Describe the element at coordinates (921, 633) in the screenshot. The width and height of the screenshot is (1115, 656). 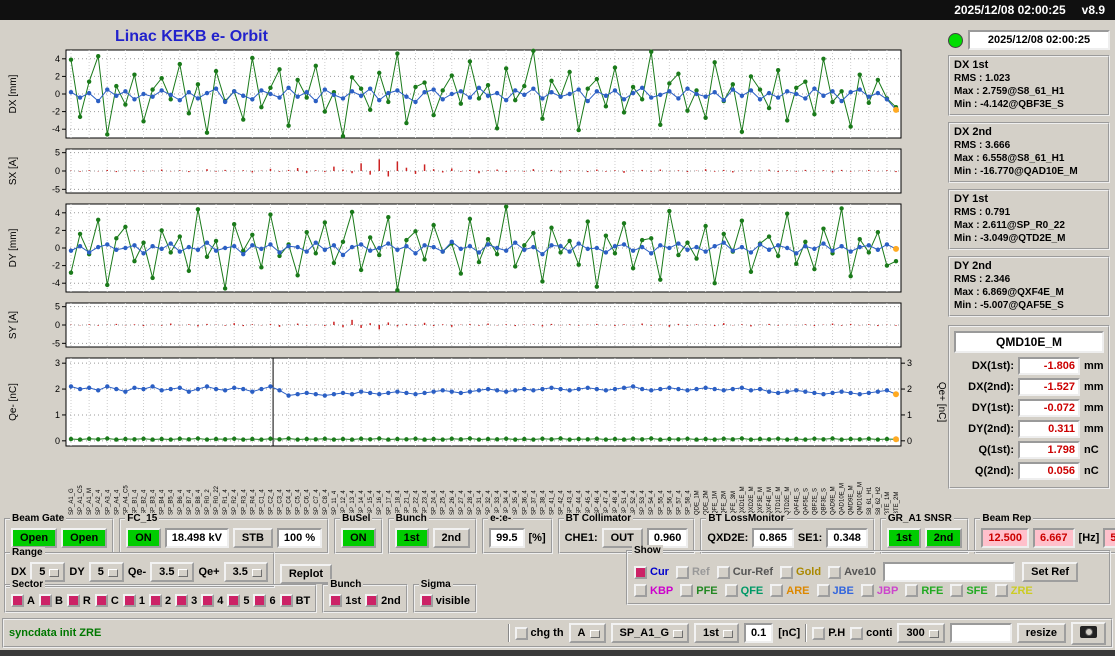
I see `interval-dropdown: 300` at that location.